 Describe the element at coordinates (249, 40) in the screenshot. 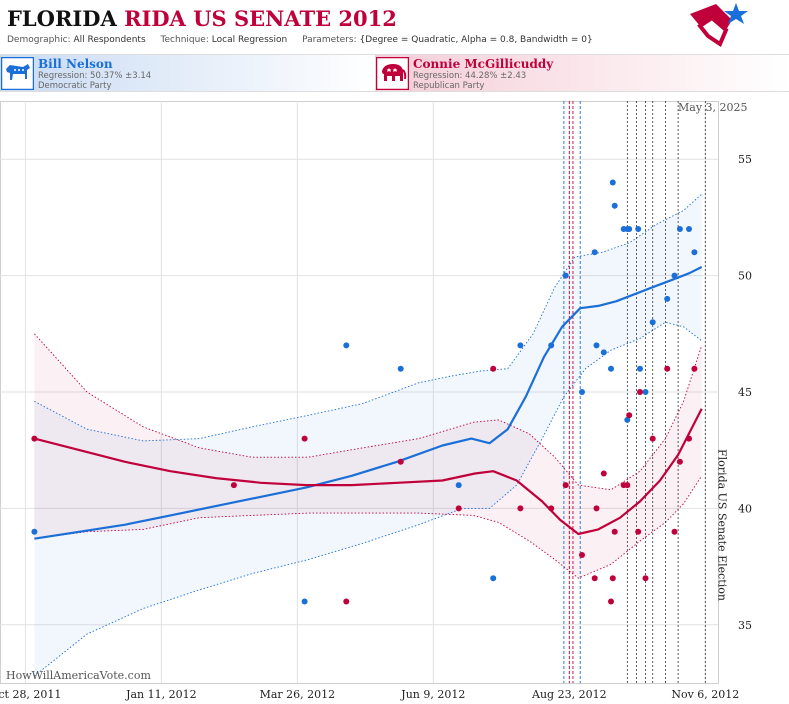

I see `technique-value: Local Regression` at that location.